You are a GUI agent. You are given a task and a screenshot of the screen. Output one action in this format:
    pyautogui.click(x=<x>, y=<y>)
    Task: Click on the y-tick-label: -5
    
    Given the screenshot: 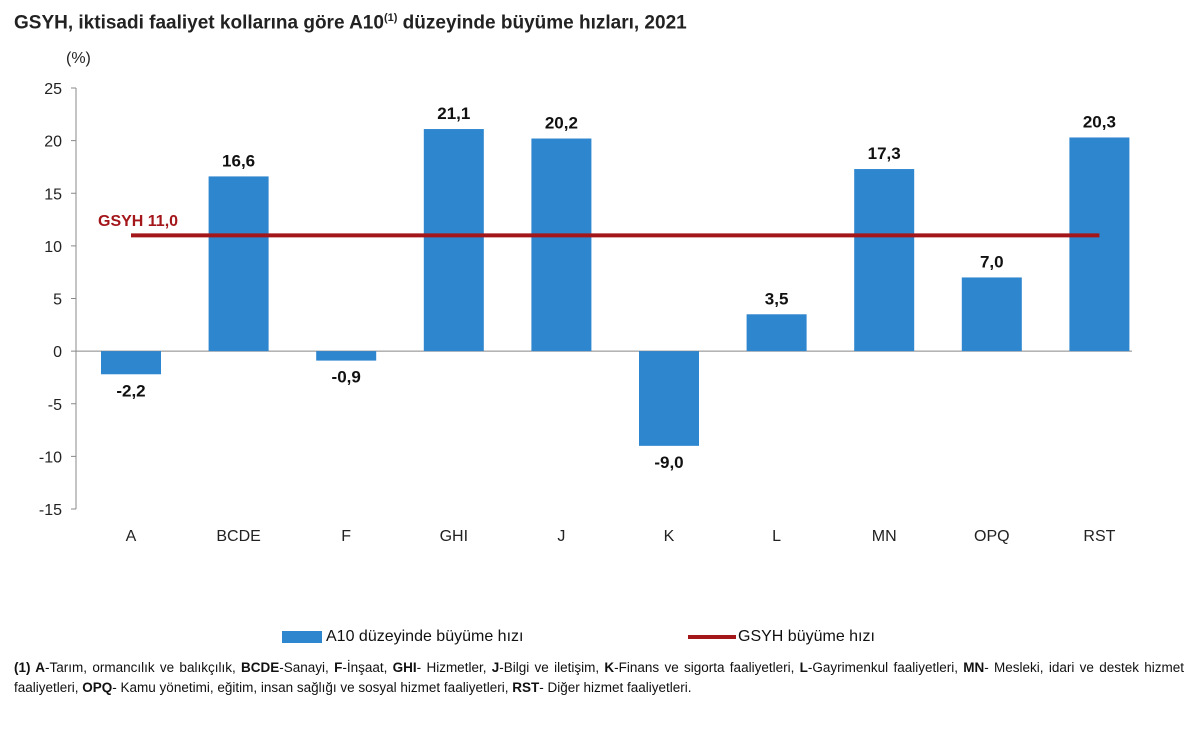 What is the action you would take?
    pyautogui.click(x=55, y=405)
    